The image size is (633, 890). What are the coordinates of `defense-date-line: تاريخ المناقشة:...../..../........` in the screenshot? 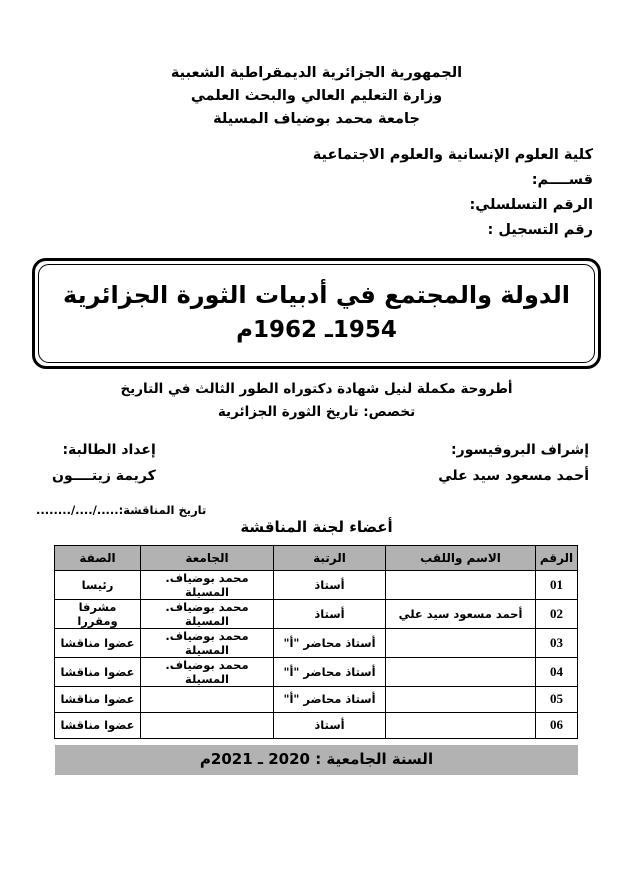 It's located at (121, 509).